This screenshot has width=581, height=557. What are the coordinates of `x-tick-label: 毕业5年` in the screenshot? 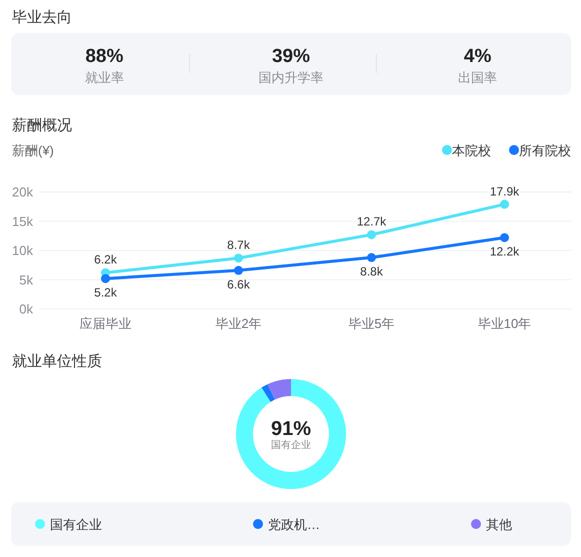 It's located at (371, 323).